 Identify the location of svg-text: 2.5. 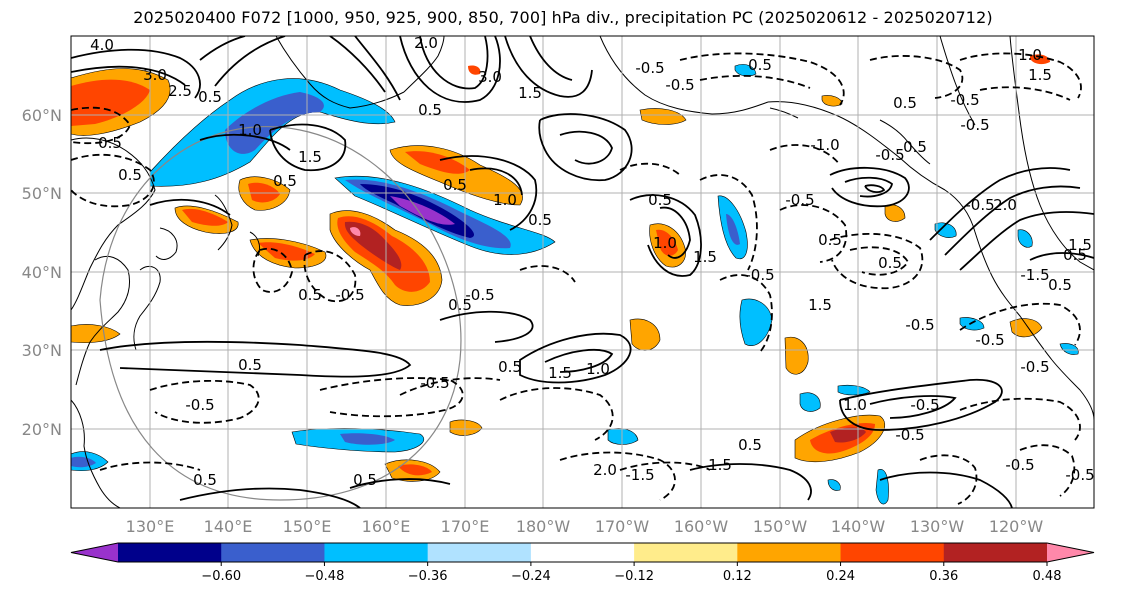
(180, 91).